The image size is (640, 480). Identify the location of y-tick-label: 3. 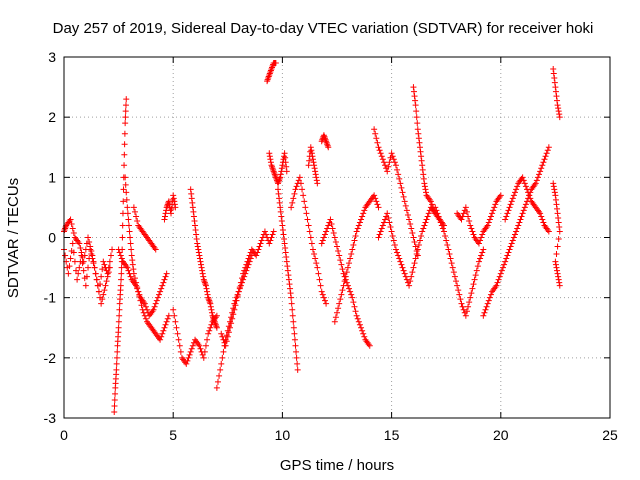
(52, 57).